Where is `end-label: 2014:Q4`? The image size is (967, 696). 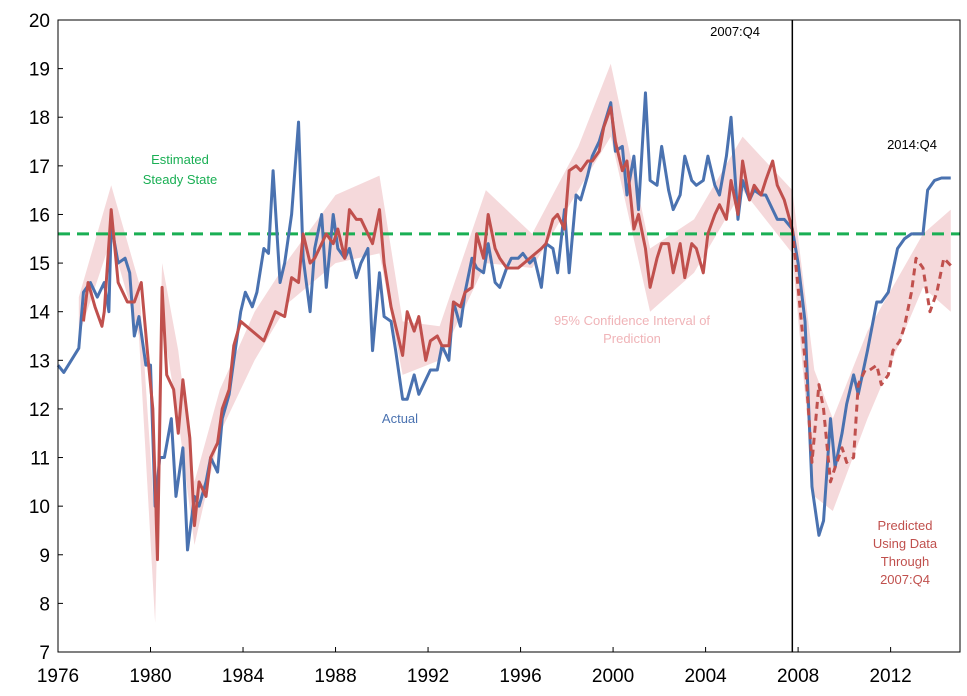 end-label: 2014:Q4 is located at coordinates (912, 144).